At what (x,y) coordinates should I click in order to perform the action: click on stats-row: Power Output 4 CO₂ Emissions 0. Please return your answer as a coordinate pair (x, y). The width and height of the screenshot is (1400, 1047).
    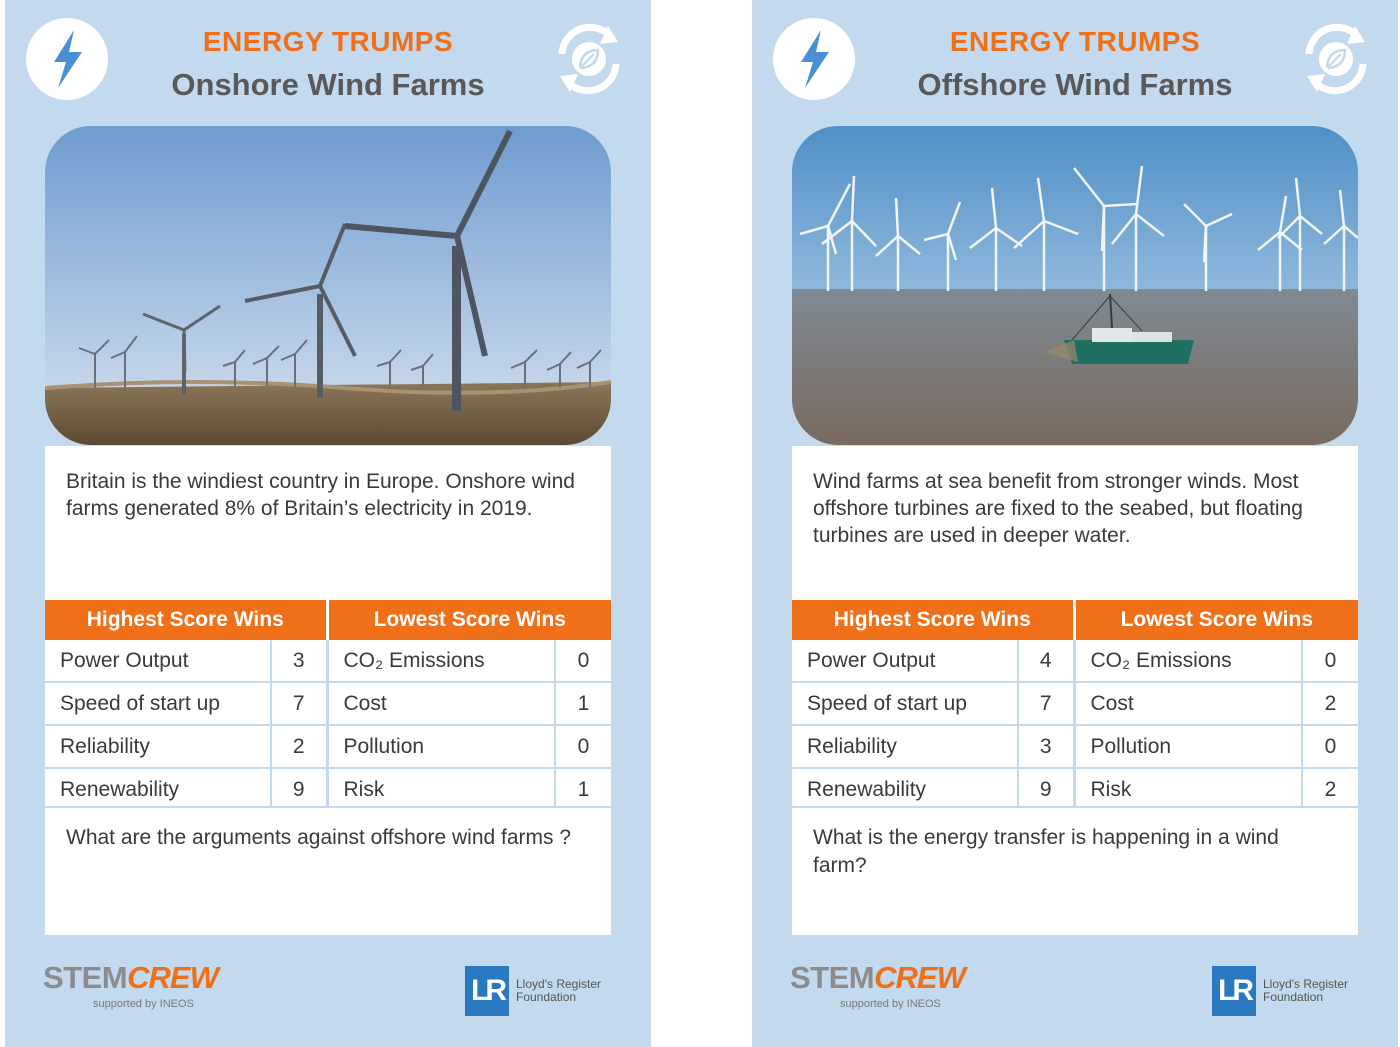
    Looking at the image, I should click on (1075, 661).